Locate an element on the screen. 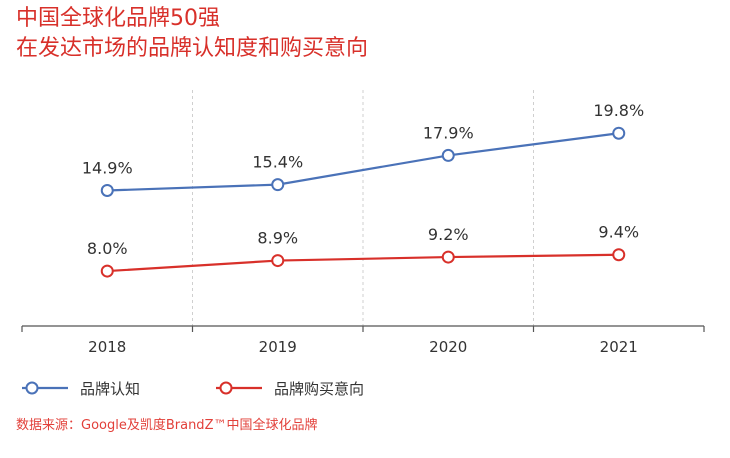 Image resolution: width=730 pixels, height=458 pixels. x-tick-label: 2020 is located at coordinates (448, 347).